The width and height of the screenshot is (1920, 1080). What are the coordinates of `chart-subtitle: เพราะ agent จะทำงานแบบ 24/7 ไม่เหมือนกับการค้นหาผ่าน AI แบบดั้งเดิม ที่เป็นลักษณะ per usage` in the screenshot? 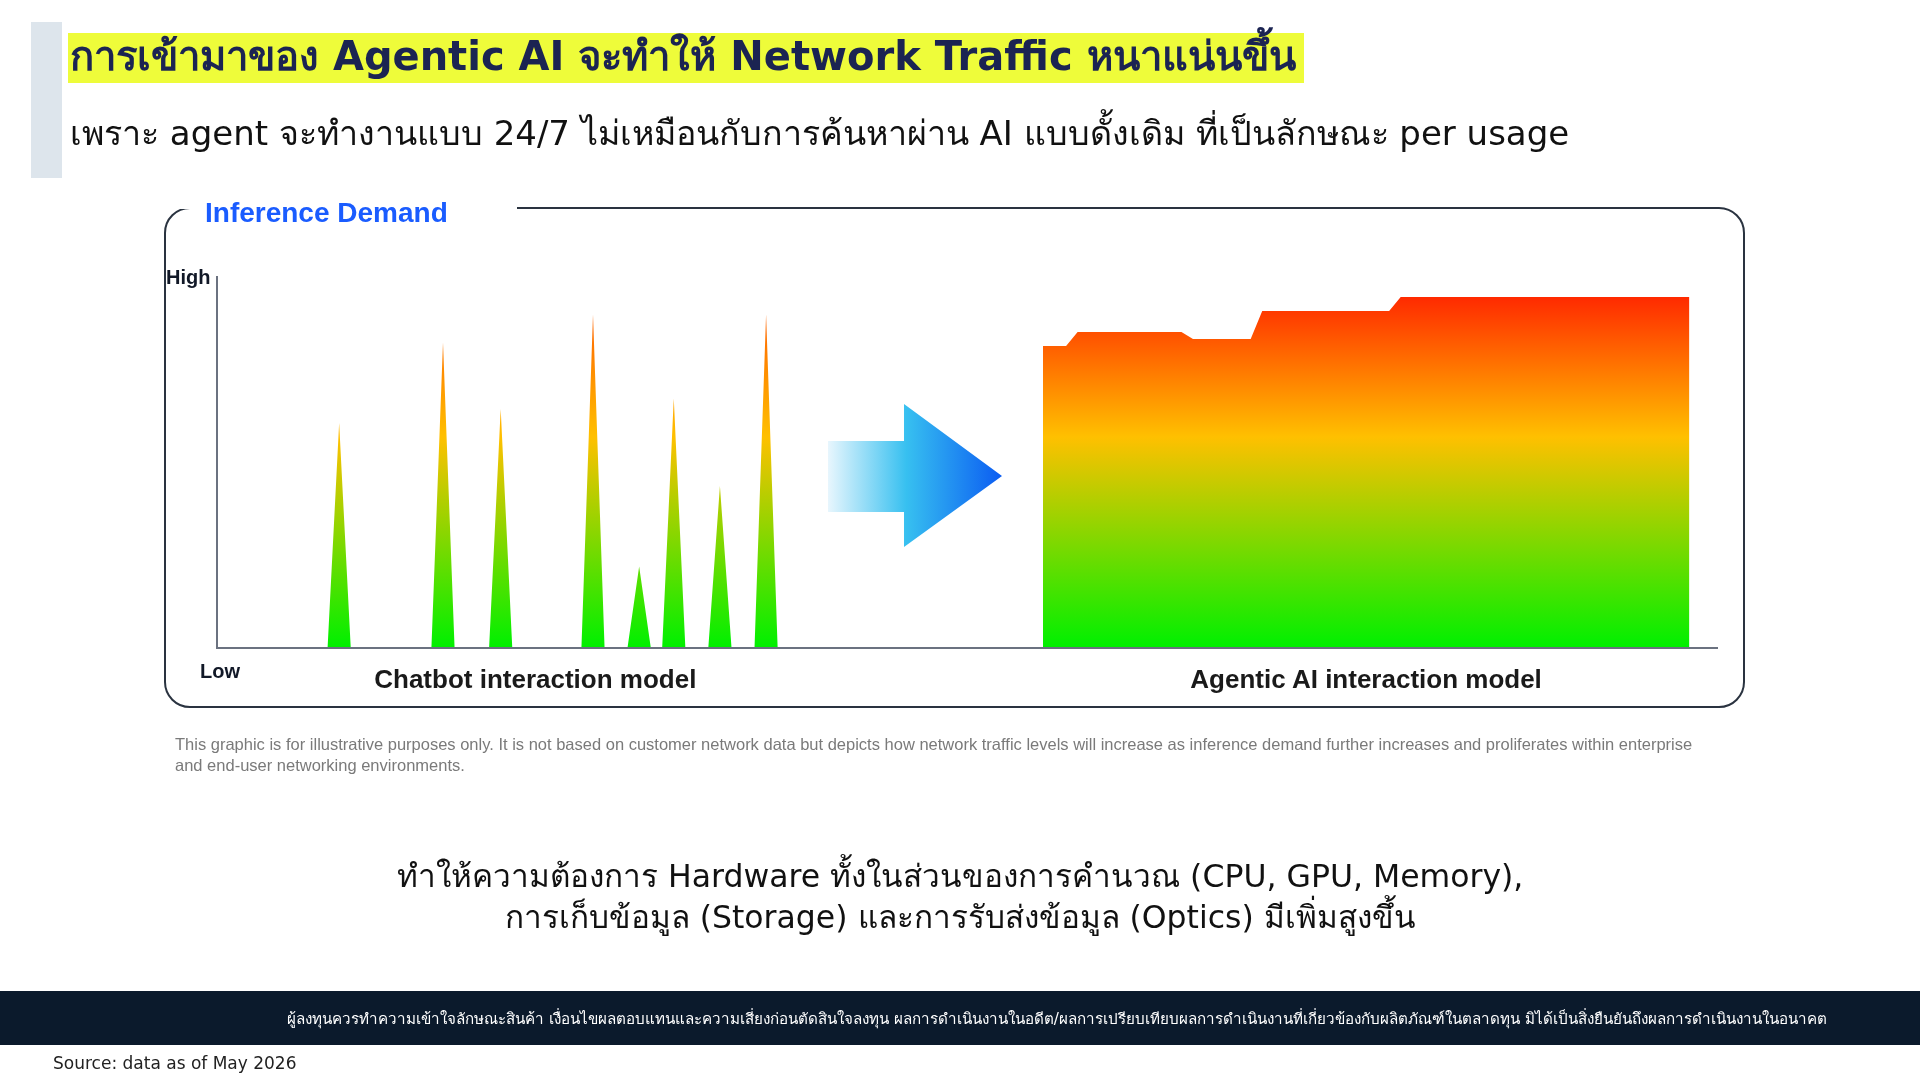 It's located at (820, 131).